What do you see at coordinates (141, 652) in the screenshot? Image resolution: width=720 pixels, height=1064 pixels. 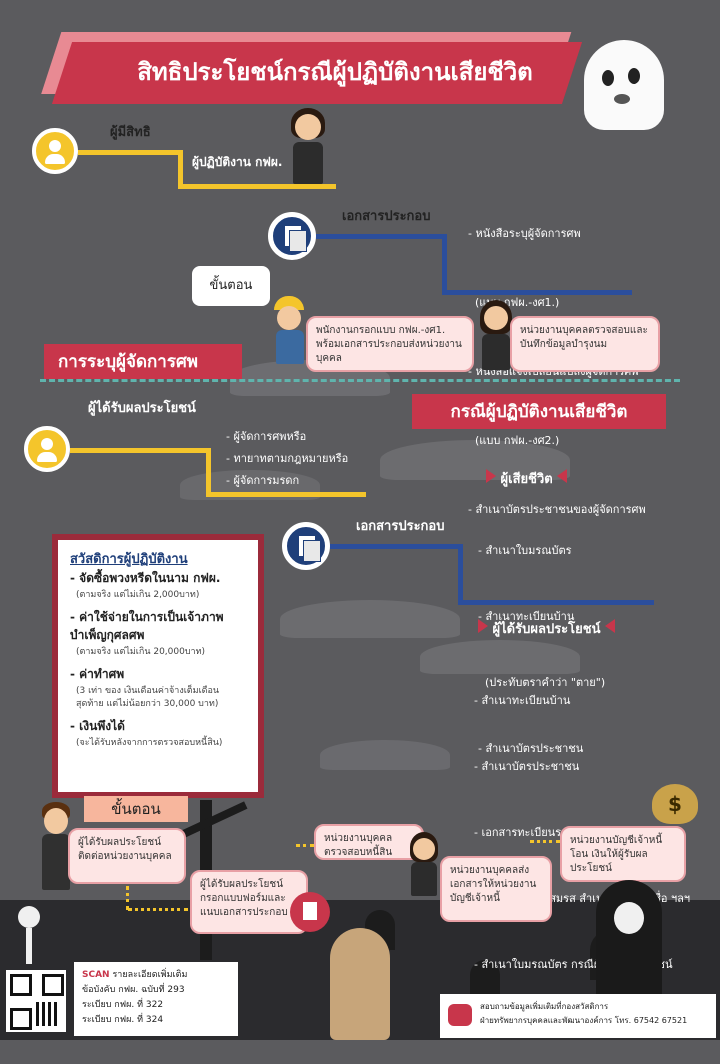 I see `welfare-note: (ตามจริง แต่ไม่เกิน 20,000บาท)` at bounding box center [141, 652].